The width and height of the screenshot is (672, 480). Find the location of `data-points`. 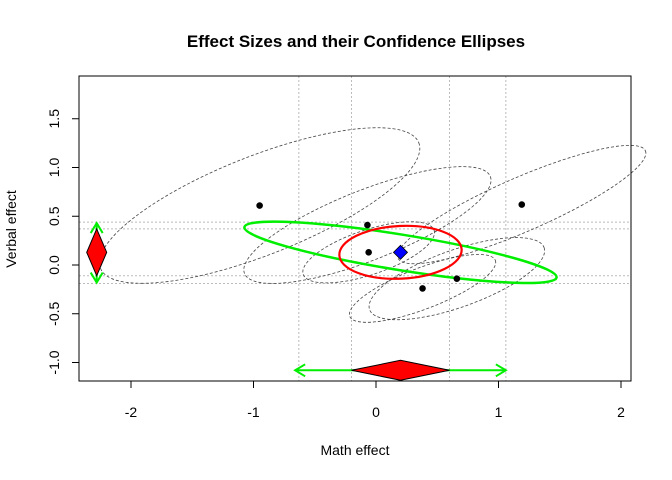

data-points is located at coordinates (391, 246).